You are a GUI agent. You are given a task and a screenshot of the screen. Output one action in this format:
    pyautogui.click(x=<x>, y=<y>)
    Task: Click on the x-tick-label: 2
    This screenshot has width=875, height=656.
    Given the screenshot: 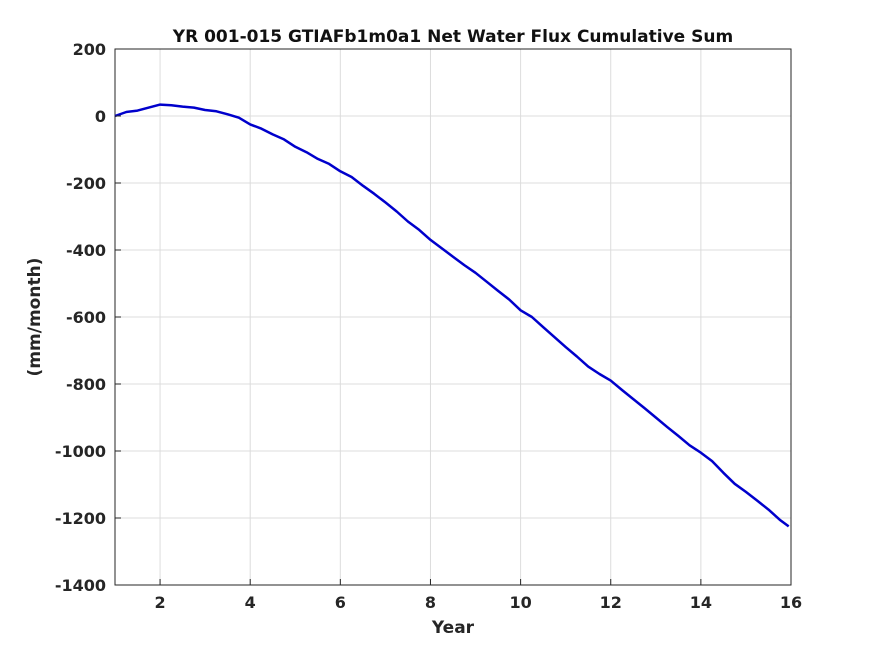 What is the action you would take?
    pyautogui.click(x=159, y=602)
    